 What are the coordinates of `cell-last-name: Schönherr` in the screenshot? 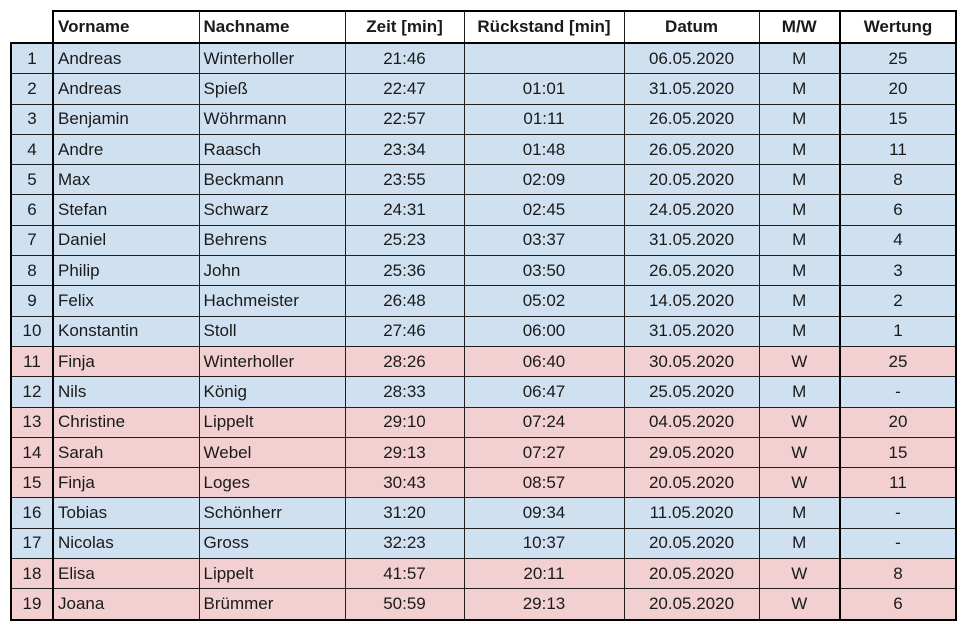 It's located at (272, 513).